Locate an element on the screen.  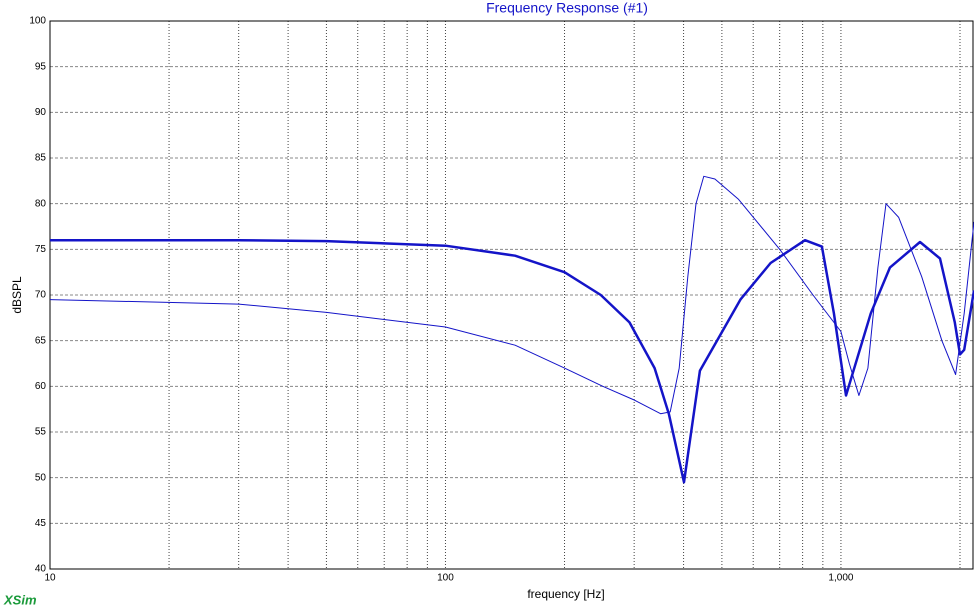
x-tick-label: 10 is located at coordinates (50, 578).